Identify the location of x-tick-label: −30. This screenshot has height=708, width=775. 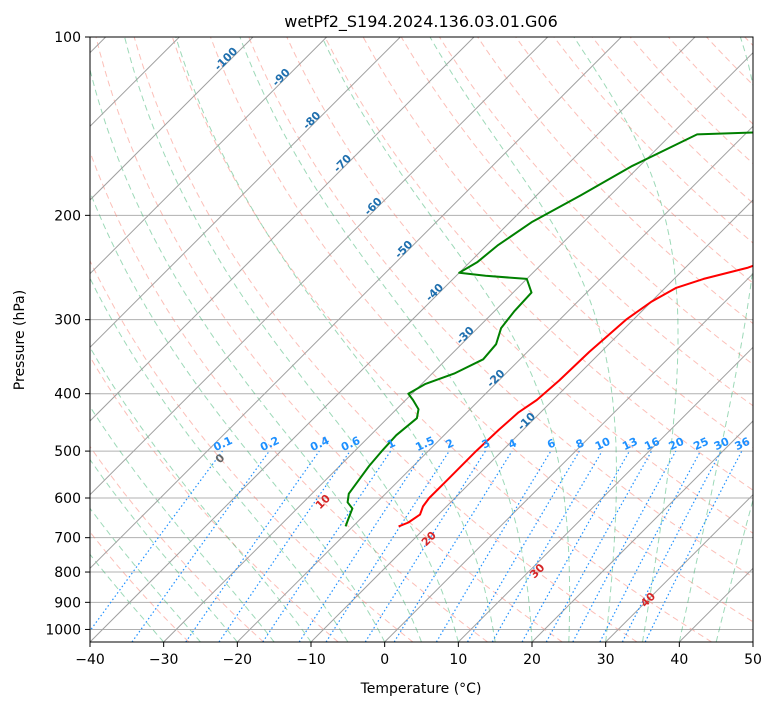
(164, 660).